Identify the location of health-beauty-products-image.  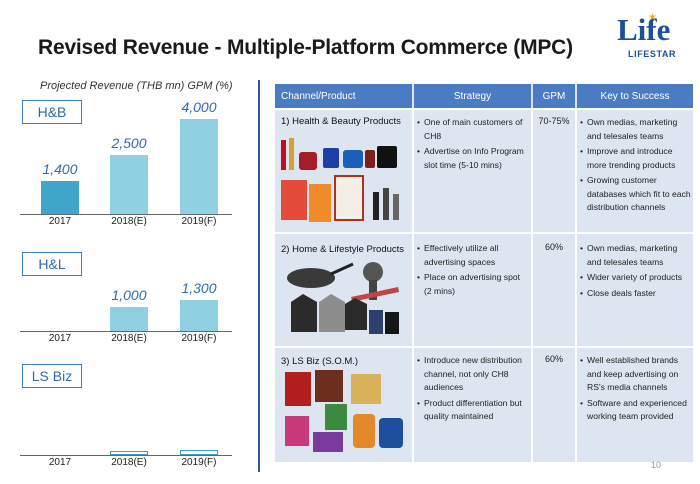
(340, 180).